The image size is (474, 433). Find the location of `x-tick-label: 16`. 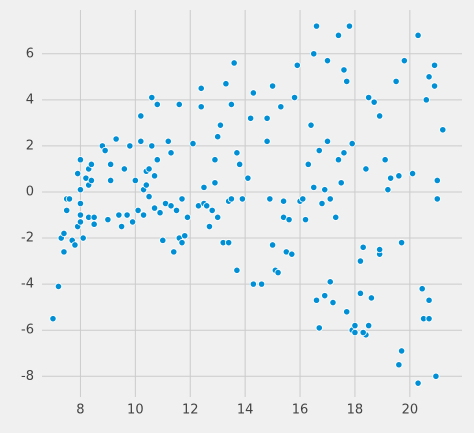

x-tick-label: 16 is located at coordinates (300, 410).